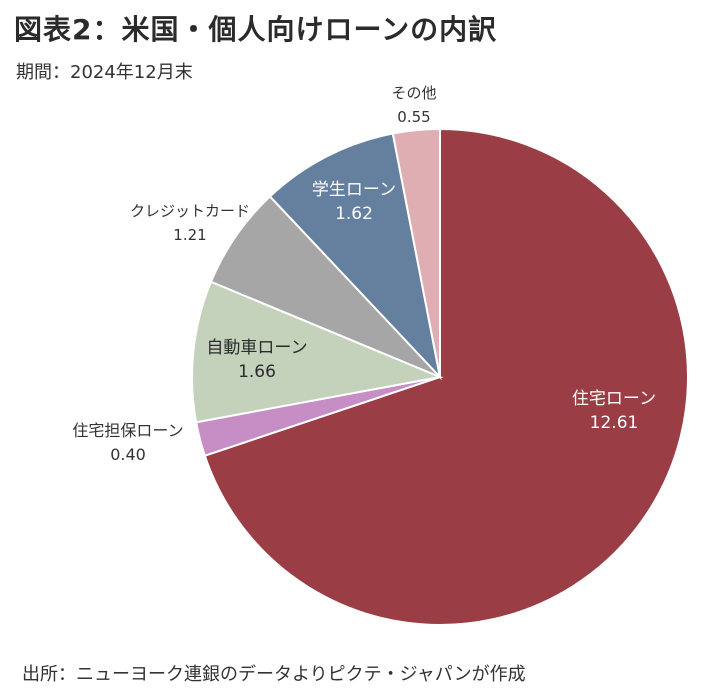 This screenshot has width=703, height=699. I want to click on slice-label-home-equity: 住宅担保ローン, so click(127, 430).